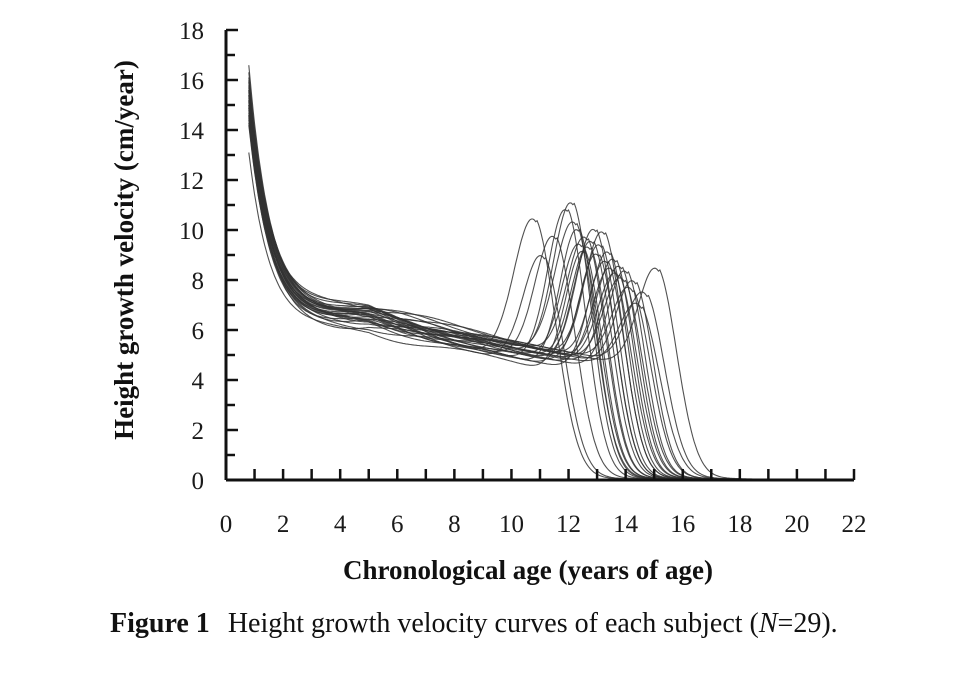  Describe the element at coordinates (397, 524) in the screenshot. I see `x-tick-label: 6` at that location.